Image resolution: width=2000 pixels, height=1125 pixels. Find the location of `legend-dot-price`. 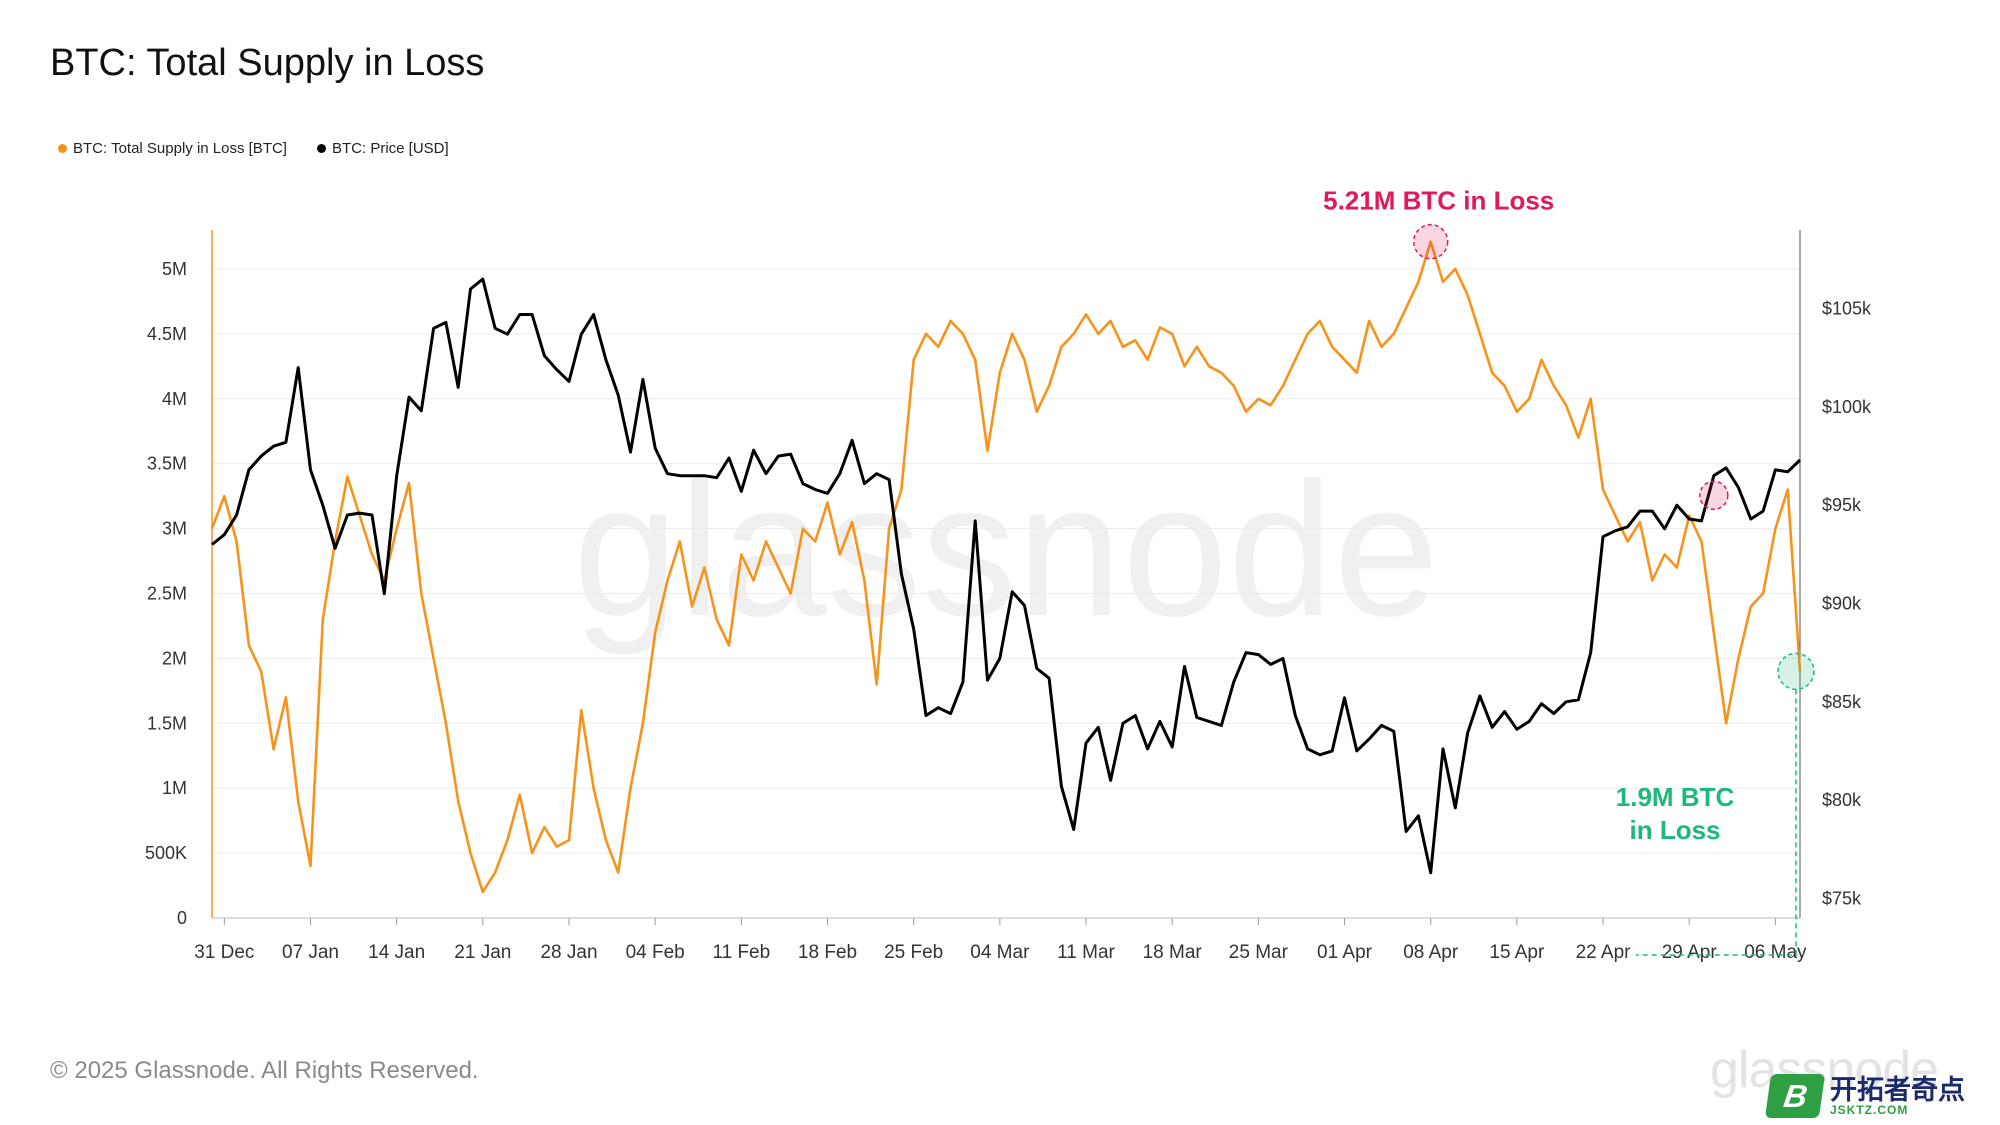

legend-dot-price is located at coordinates (321, 148).